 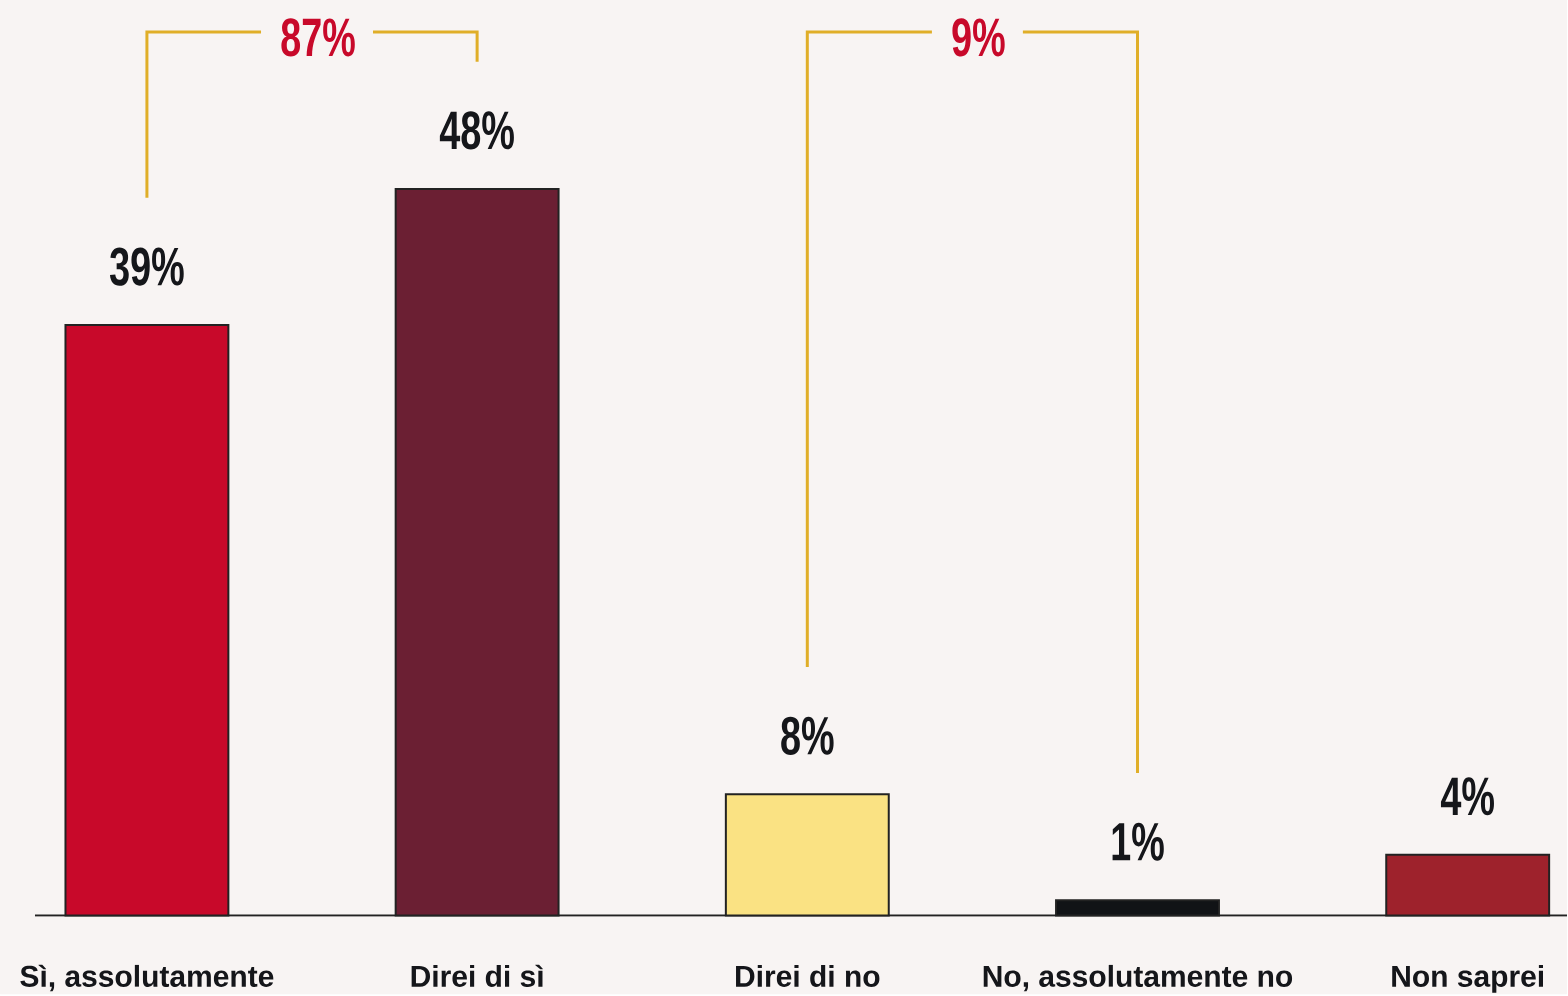 I want to click on text: 9%, so click(x=978, y=37).